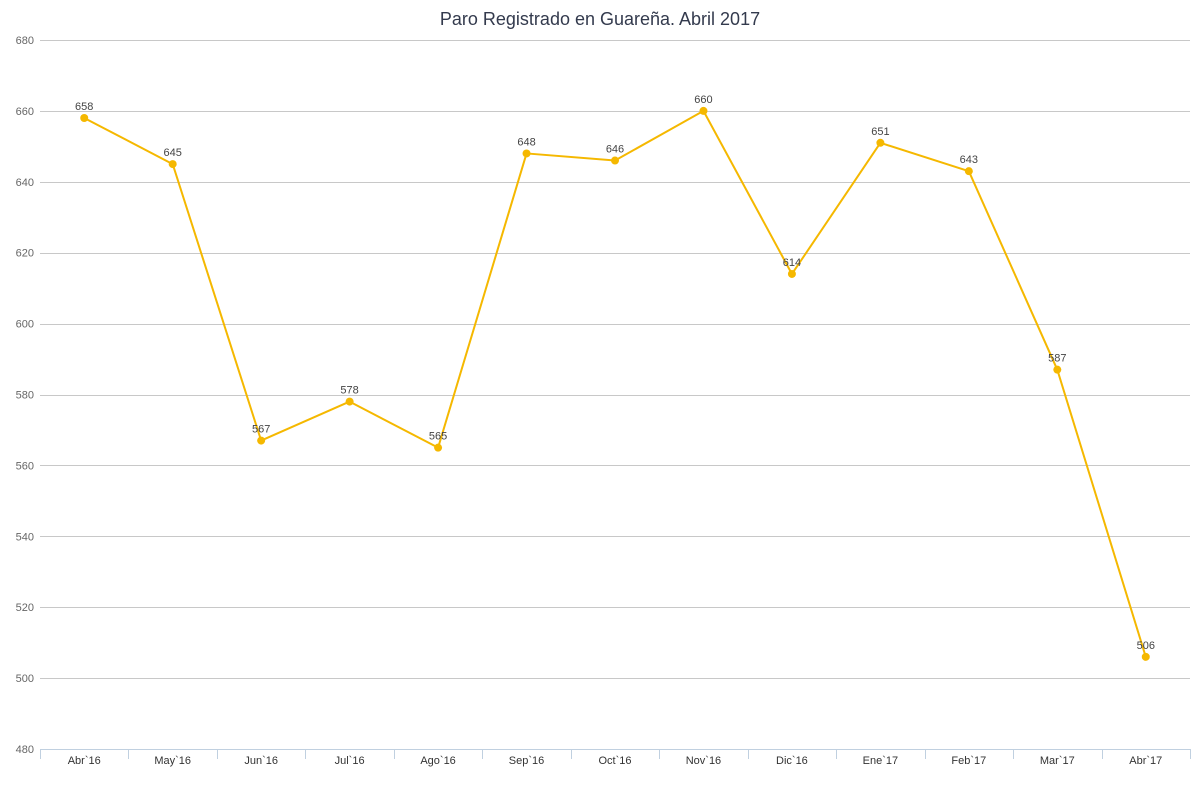  Describe the element at coordinates (25, 254) in the screenshot. I see `y-tick-label: 620` at that location.